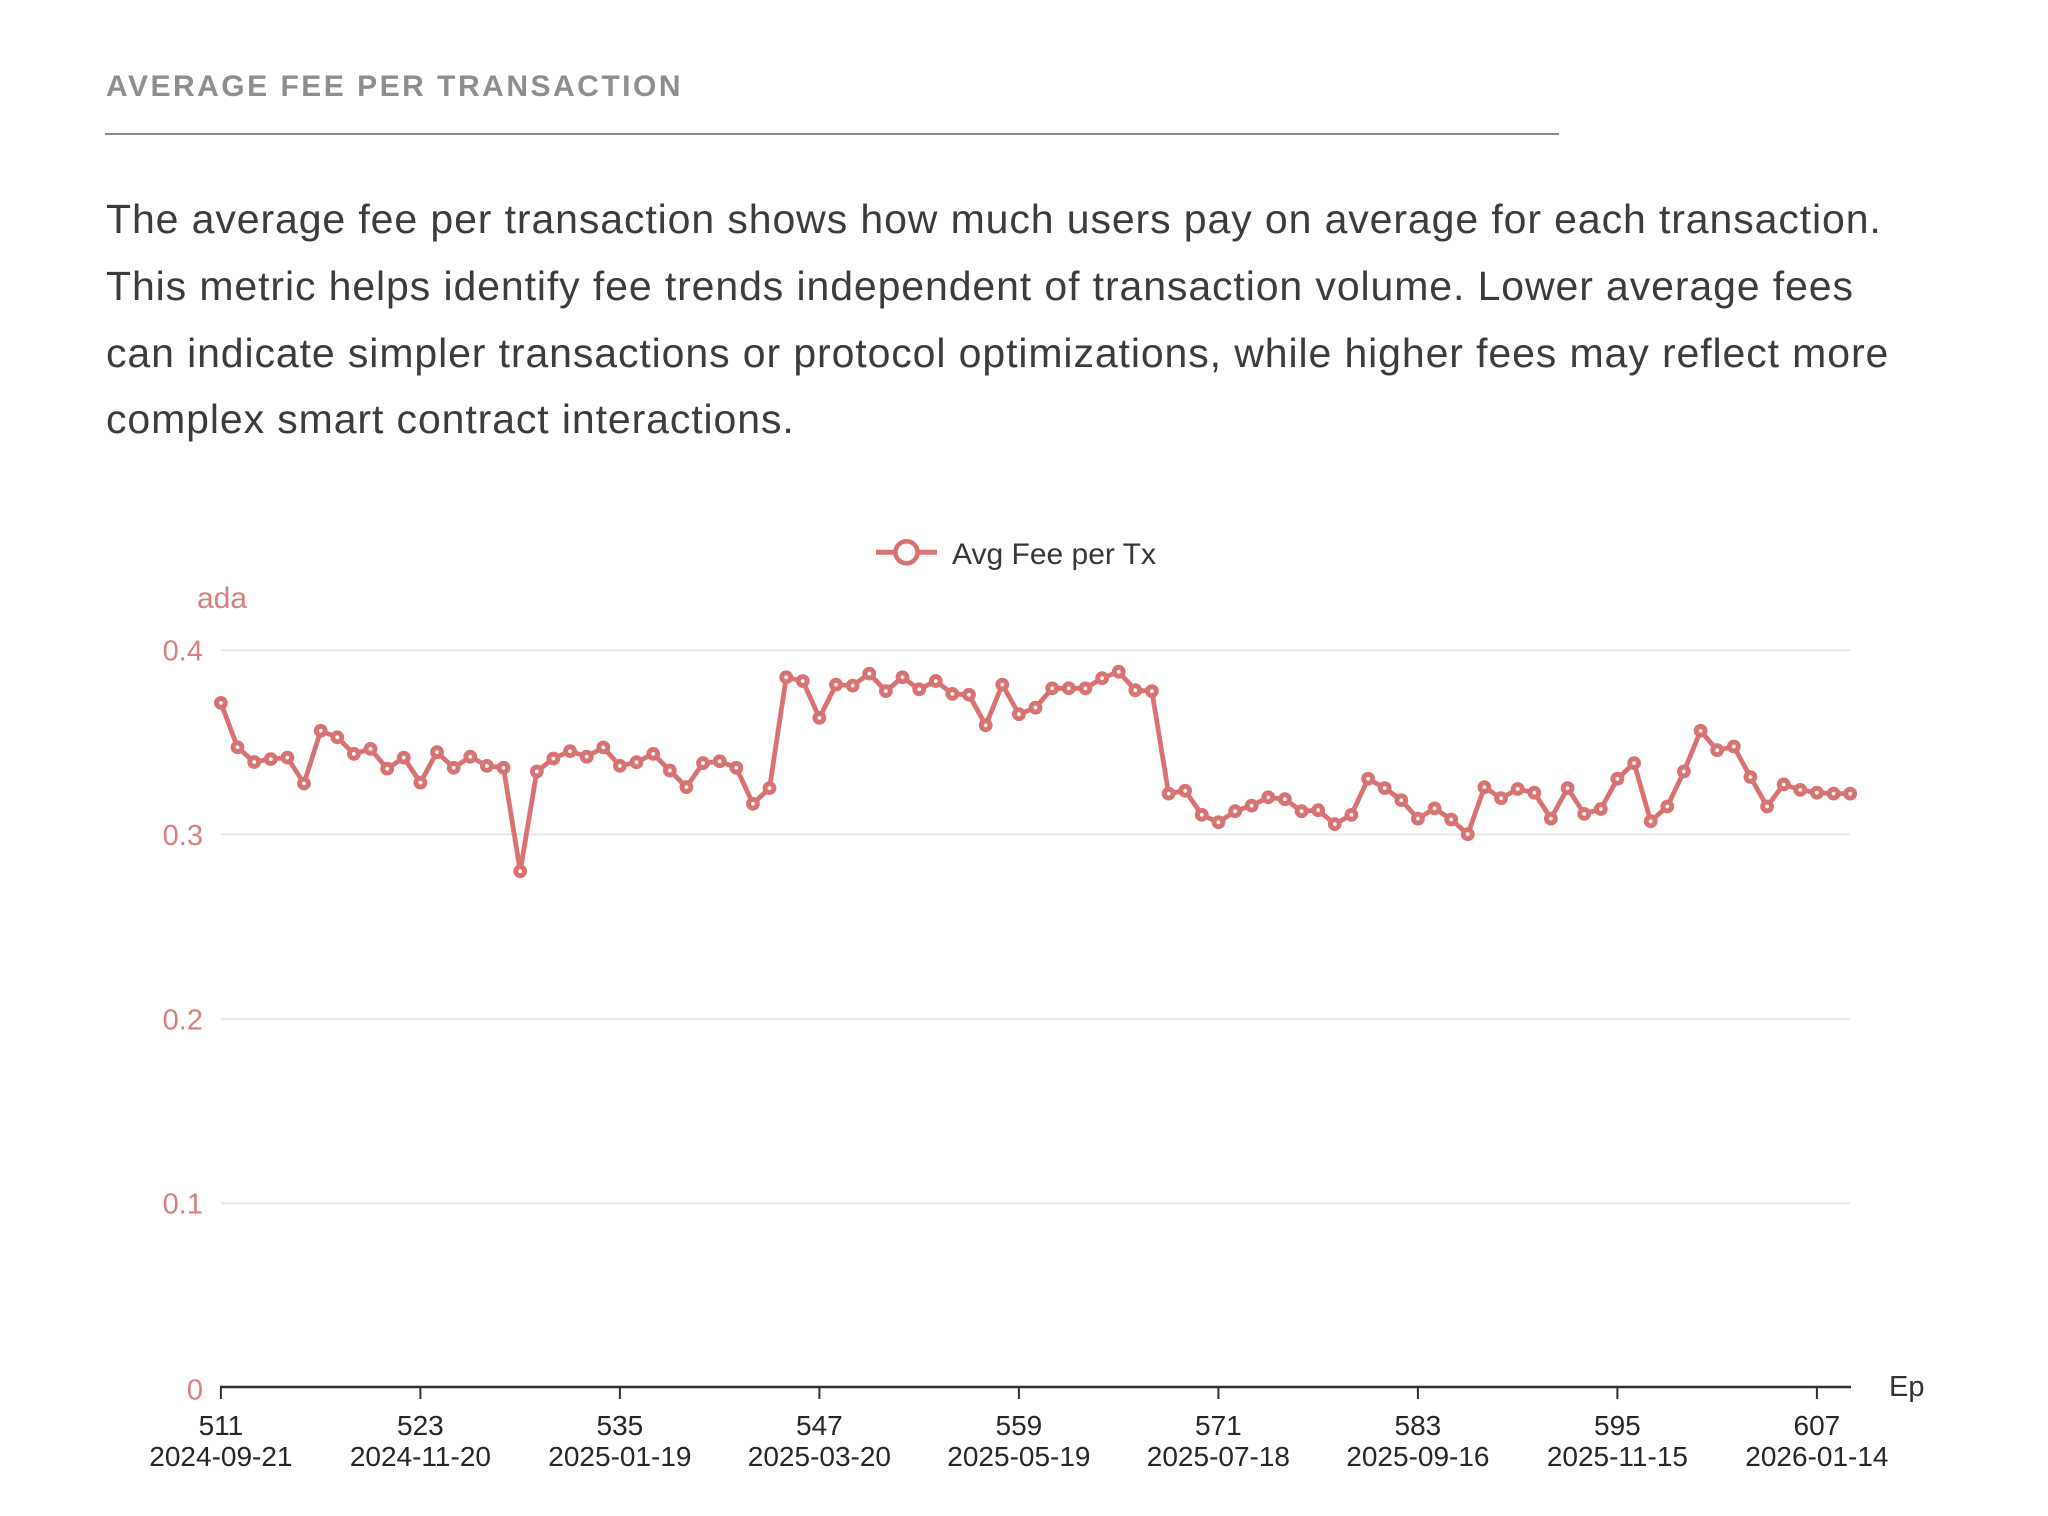  I want to click on svg-text: 559, so click(1019, 1425).